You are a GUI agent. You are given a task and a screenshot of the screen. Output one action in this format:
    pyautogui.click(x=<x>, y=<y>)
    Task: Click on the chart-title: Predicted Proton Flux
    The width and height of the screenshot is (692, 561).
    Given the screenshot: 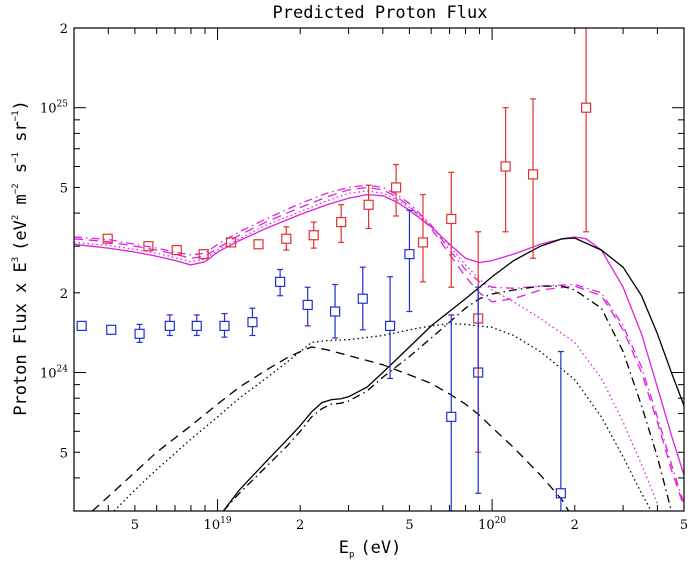 What is the action you would take?
    pyautogui.click(x=380, y=13)
    